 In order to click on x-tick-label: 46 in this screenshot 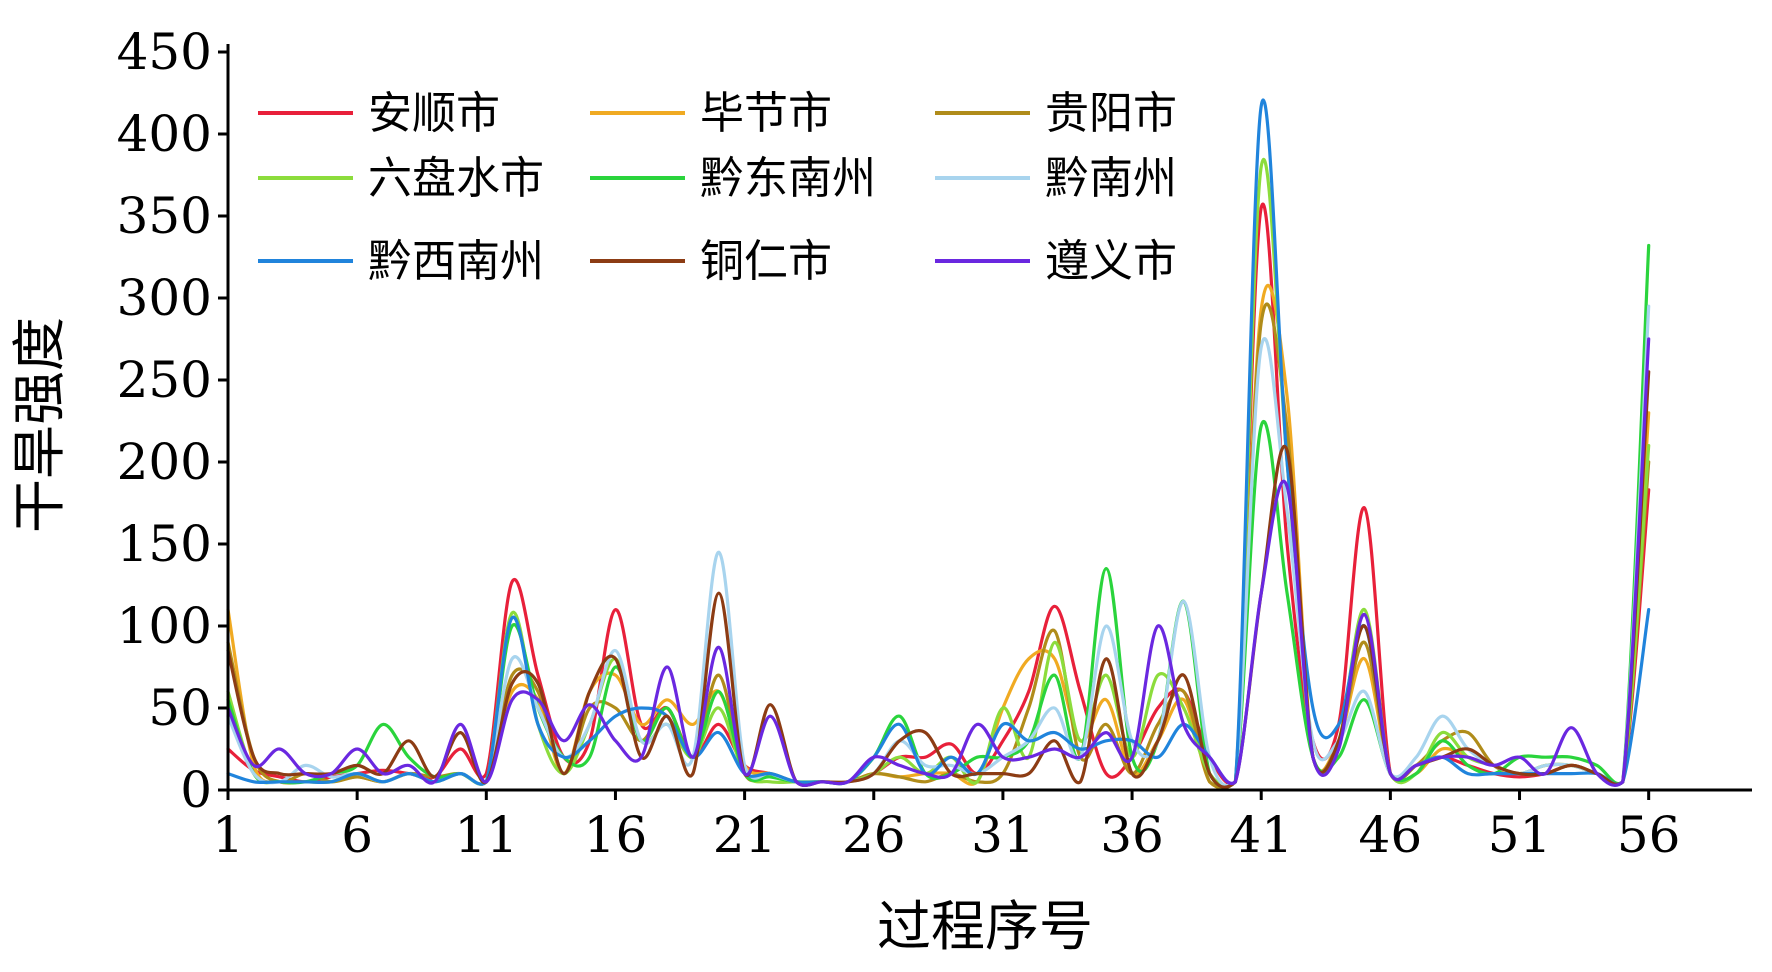, I will do `click(1391, 835)`.